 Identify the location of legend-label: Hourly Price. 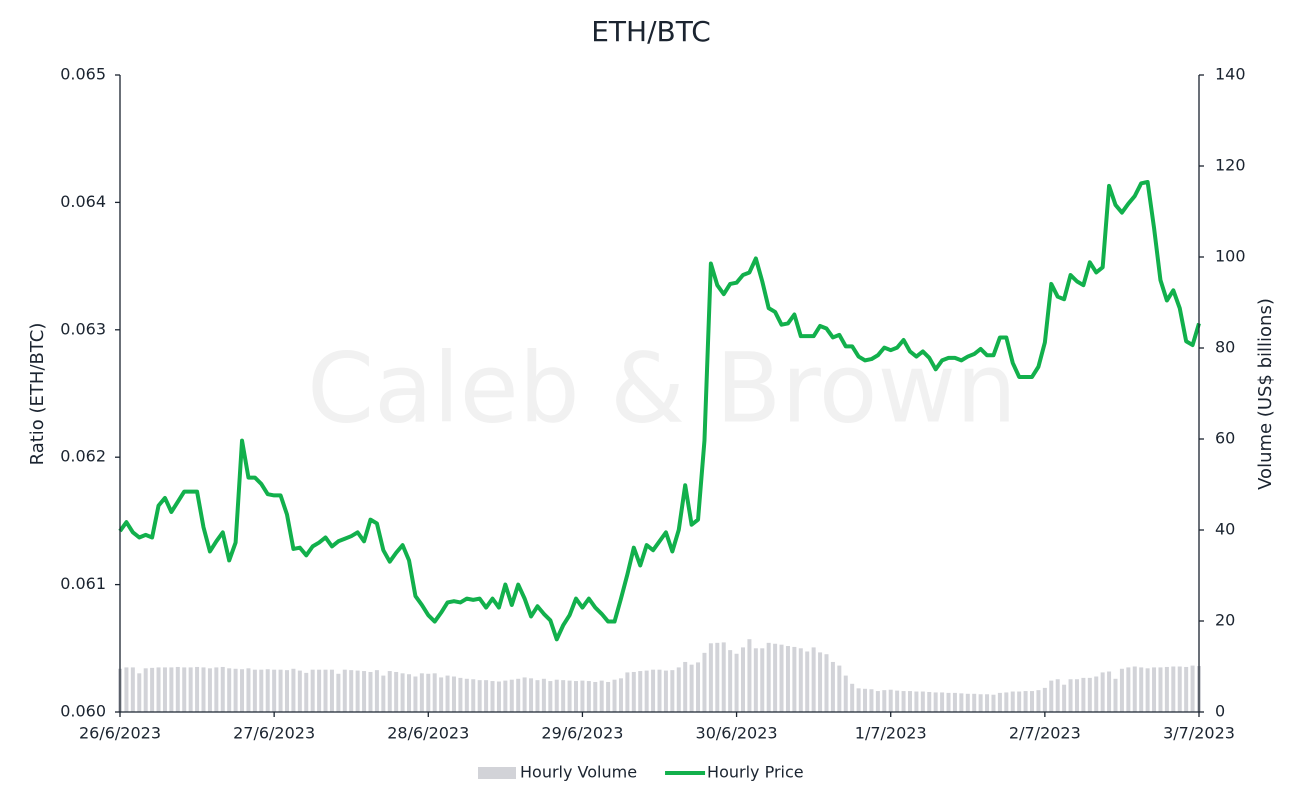
(755, 772).